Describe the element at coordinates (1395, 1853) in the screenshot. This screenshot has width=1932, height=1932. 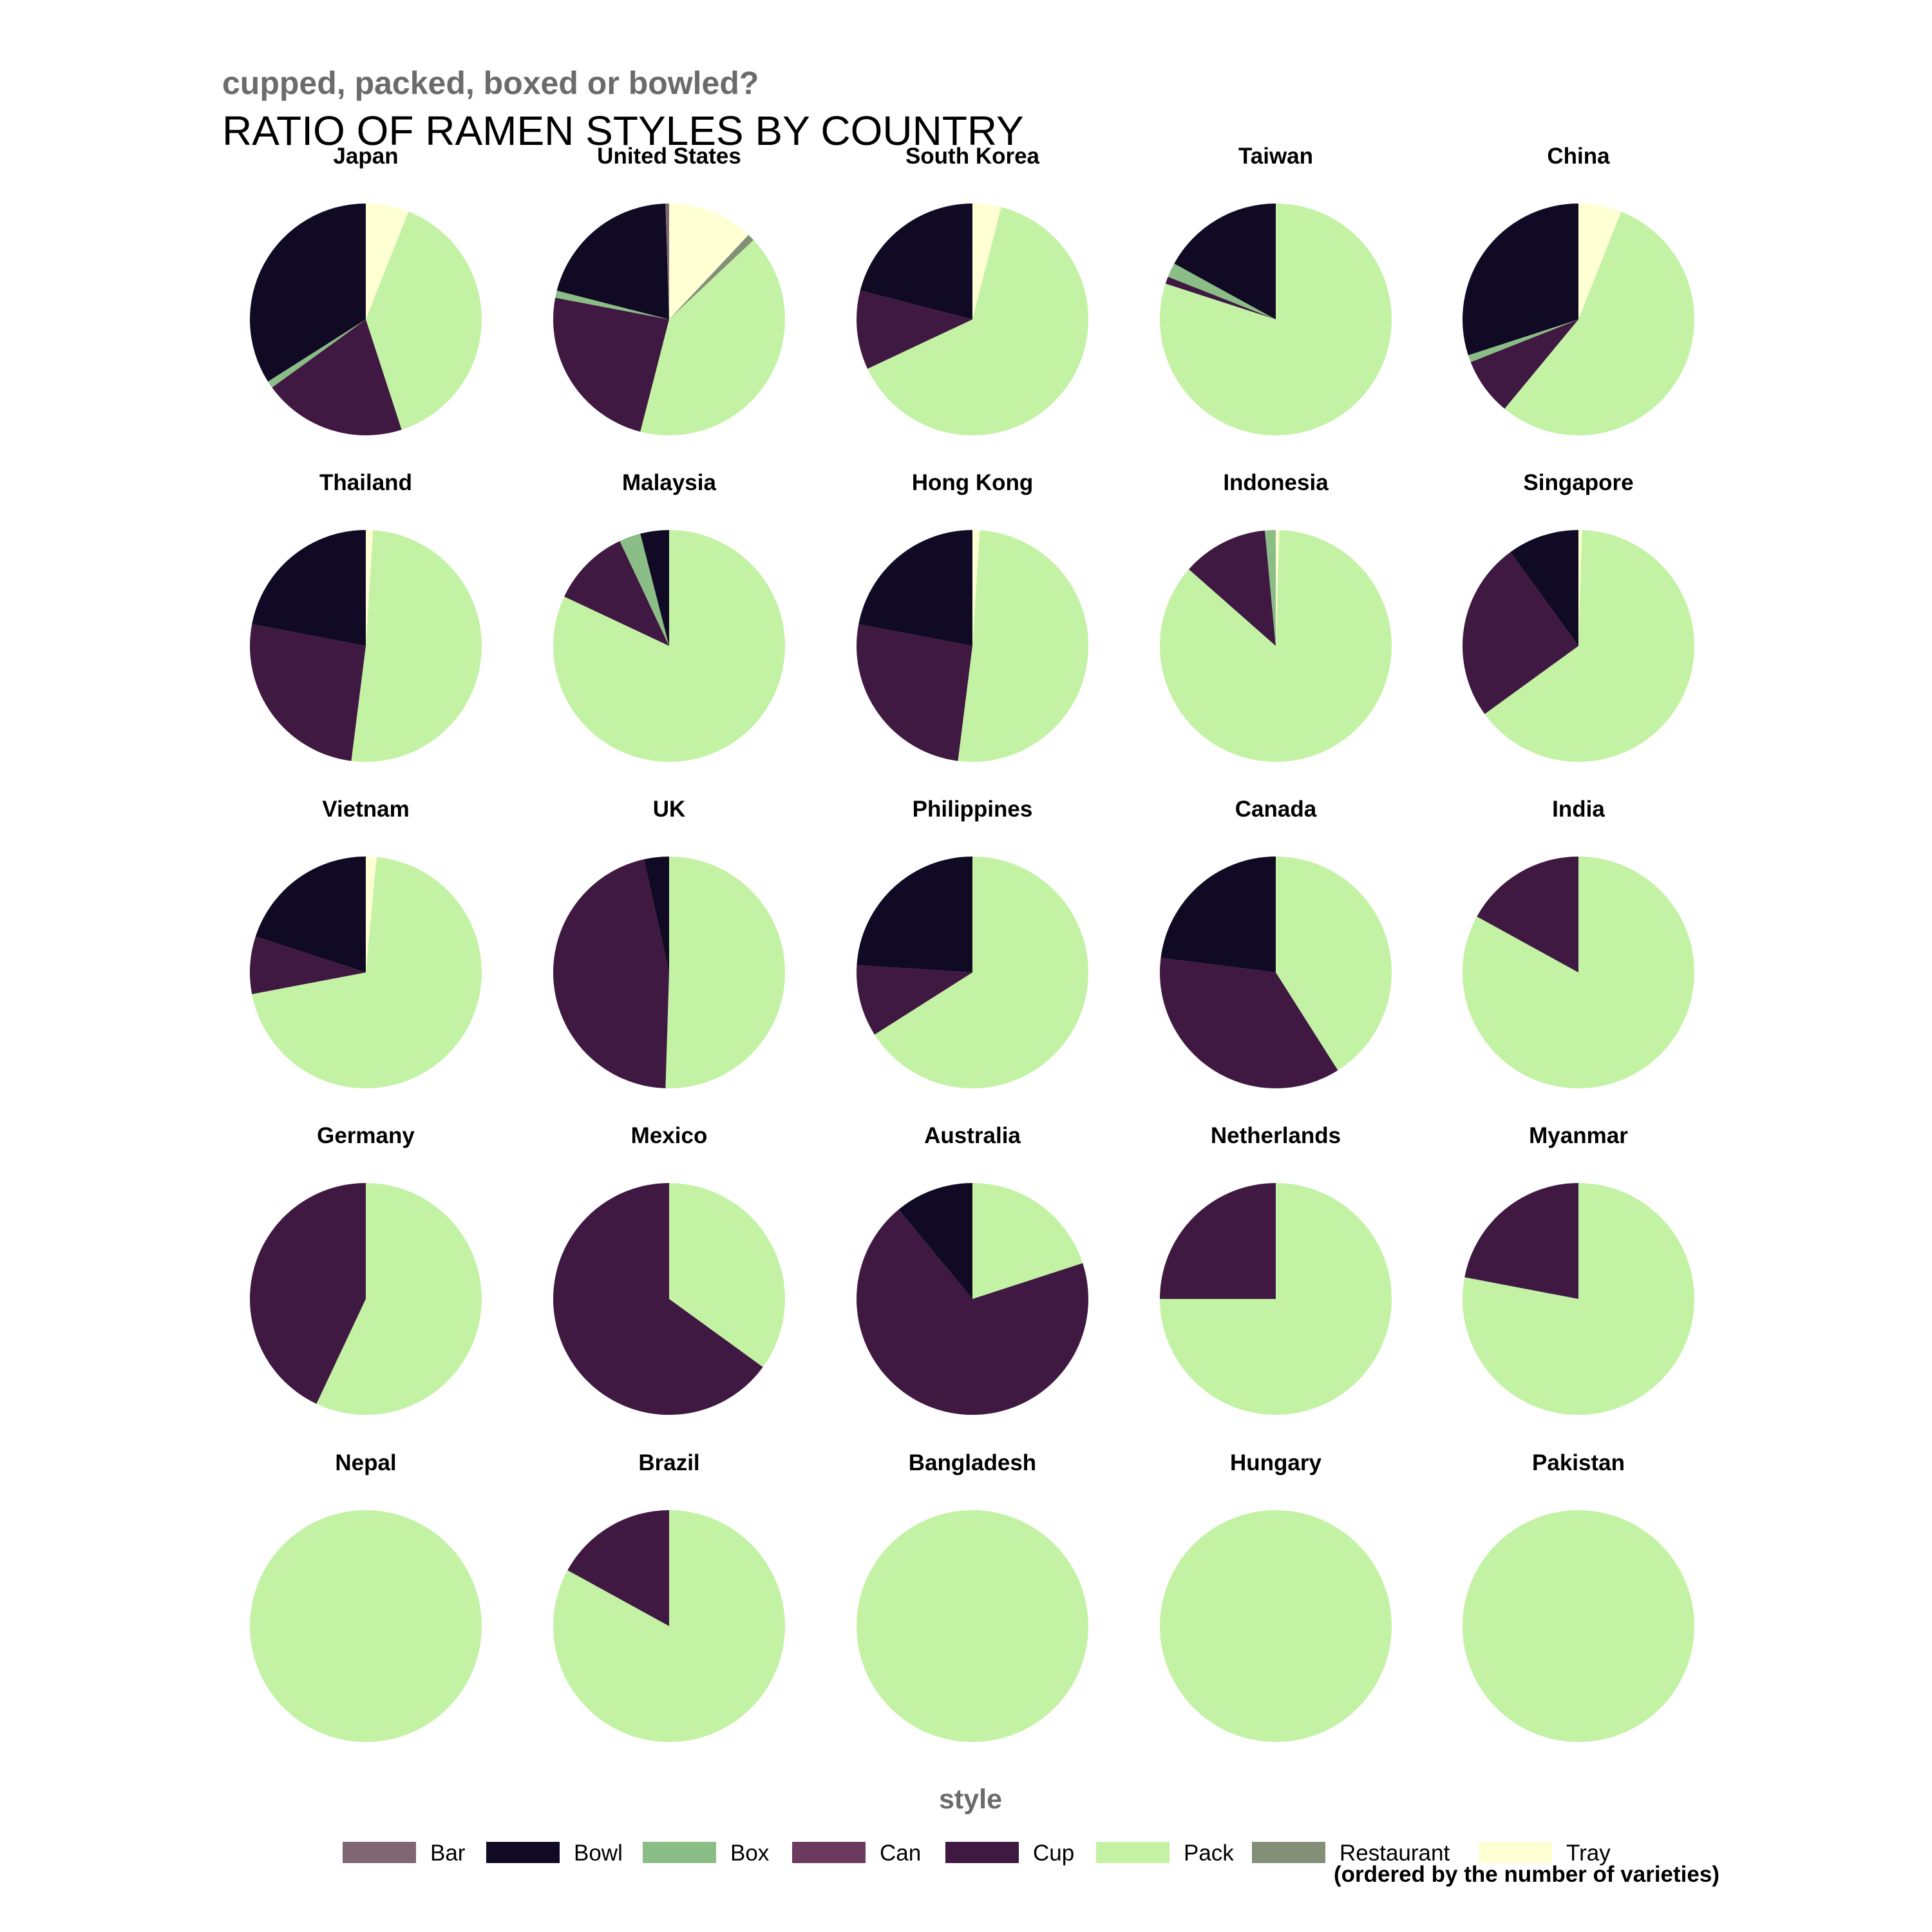
I see `legend-label: Restaurant` at that location.